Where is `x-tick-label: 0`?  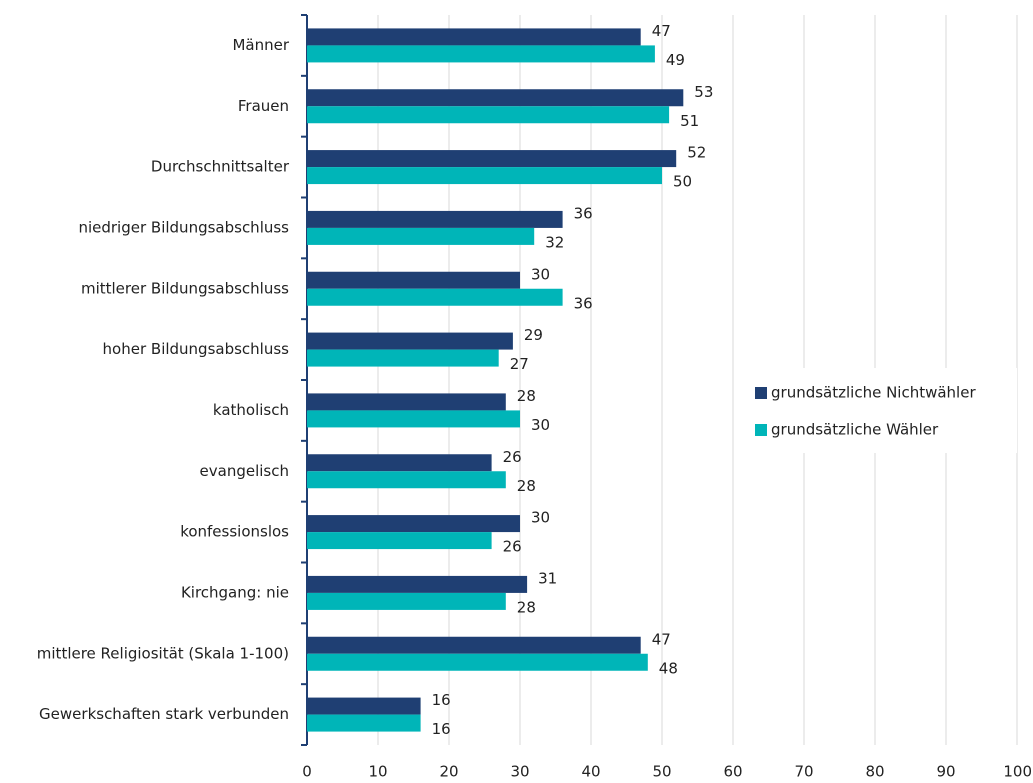 x-tick-label: 0 is located at coordinates (307, 772).